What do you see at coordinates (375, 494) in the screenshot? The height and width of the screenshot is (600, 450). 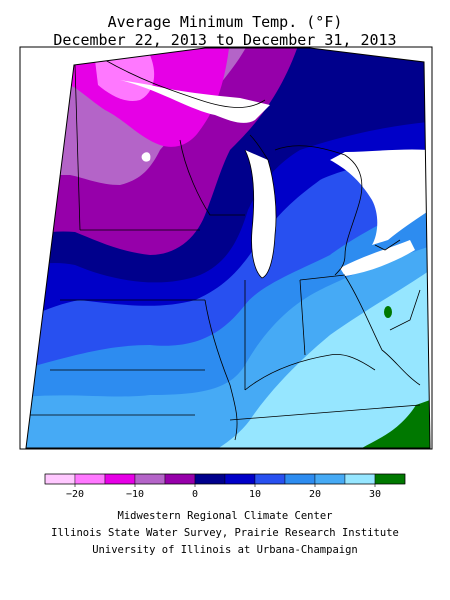 I see `legend-tick-label: 30` at bounding box center [375, 494].